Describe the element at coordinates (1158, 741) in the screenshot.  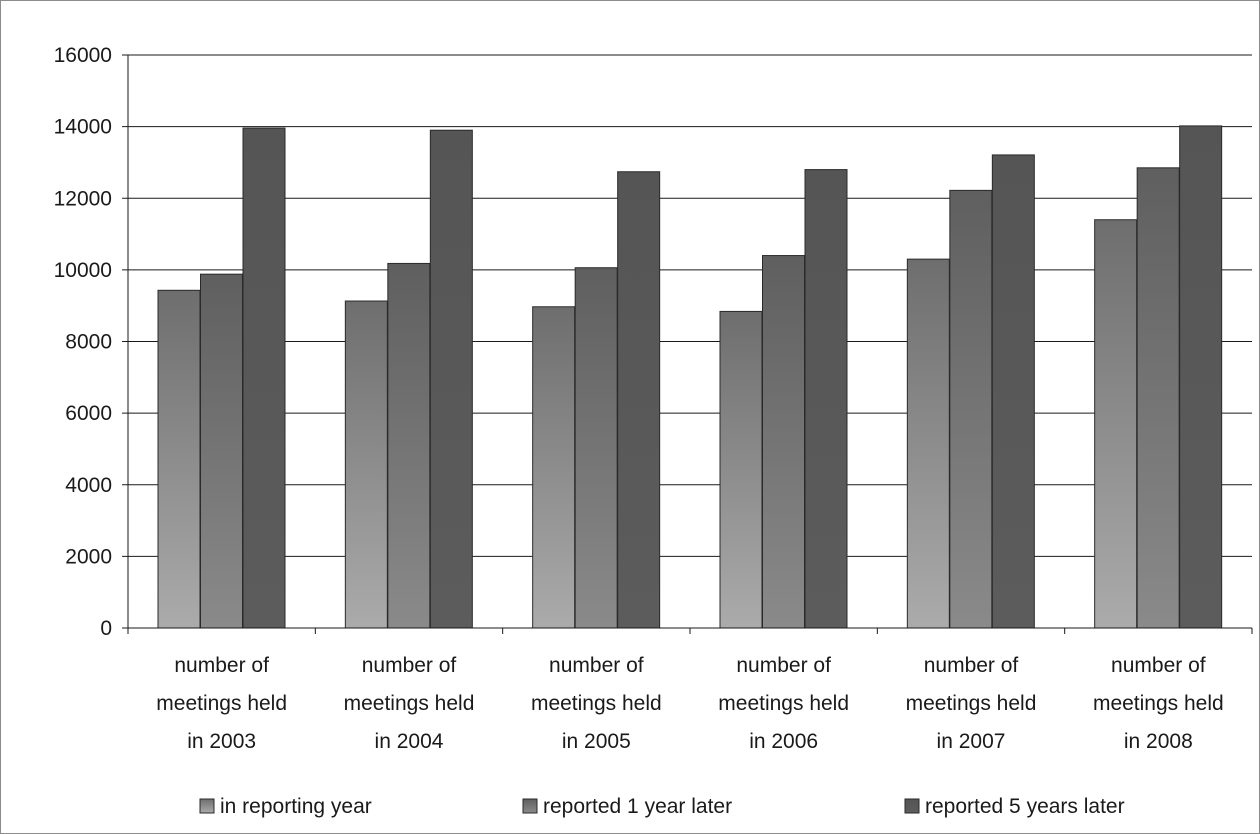
I see `x-category-label: in 2008` at that location.